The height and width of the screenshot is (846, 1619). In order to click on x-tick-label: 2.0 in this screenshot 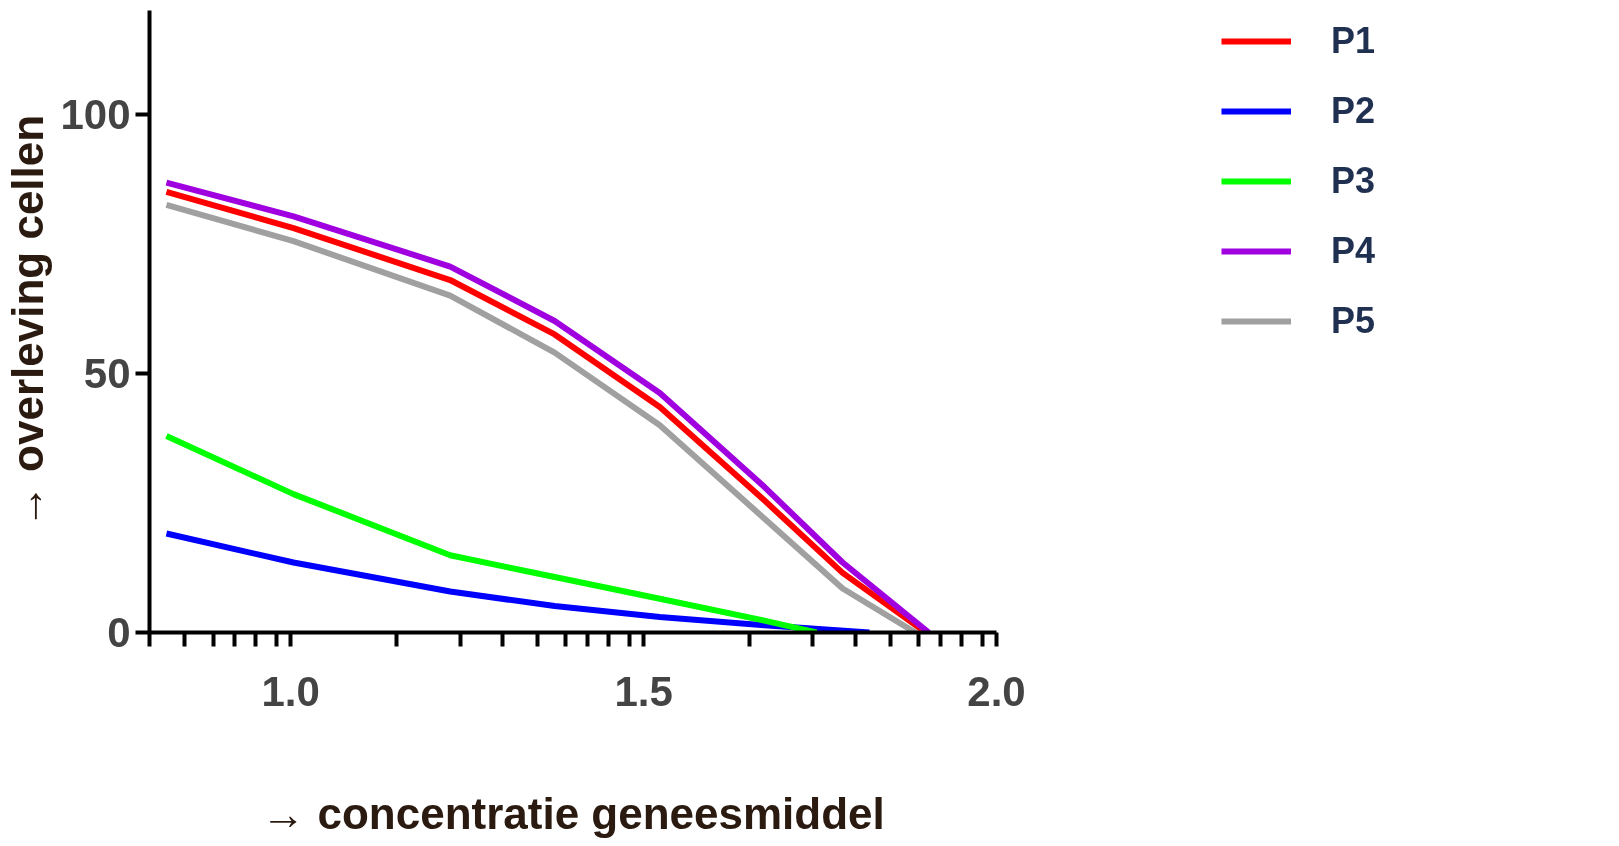, I will do `click(996, 691)`.